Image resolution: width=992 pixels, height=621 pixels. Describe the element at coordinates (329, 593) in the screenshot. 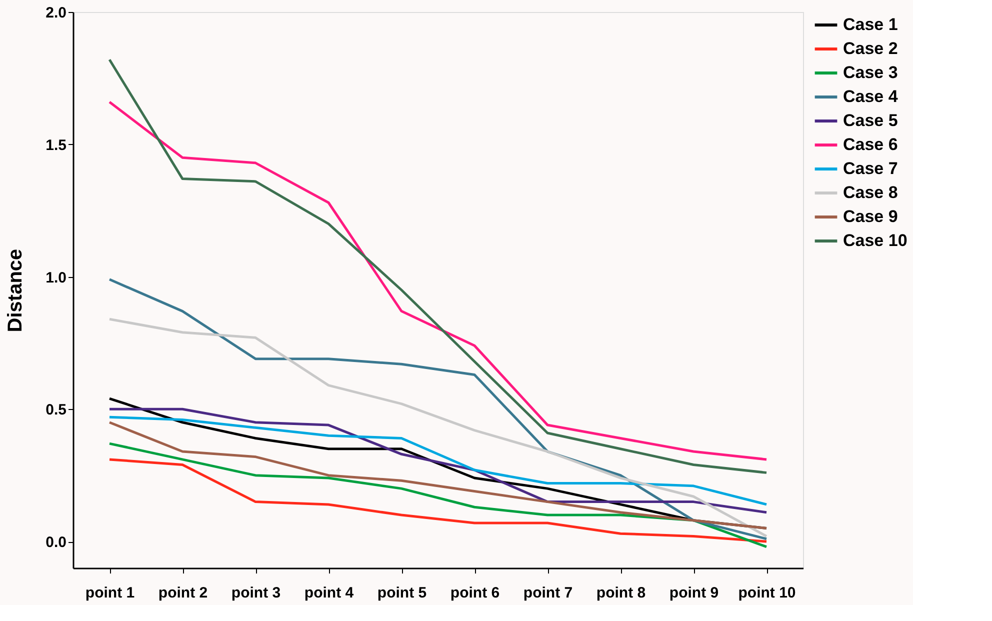

I see `x-tick-label: point 4` at that location.